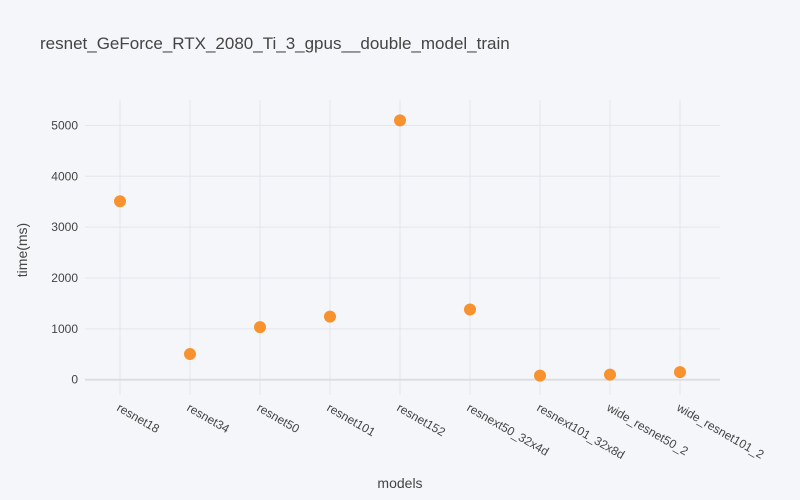 Image resolution: width=800 pixels, height=500 pixels. I want to click on x-tick-label: resnet152, so click(422, 419).